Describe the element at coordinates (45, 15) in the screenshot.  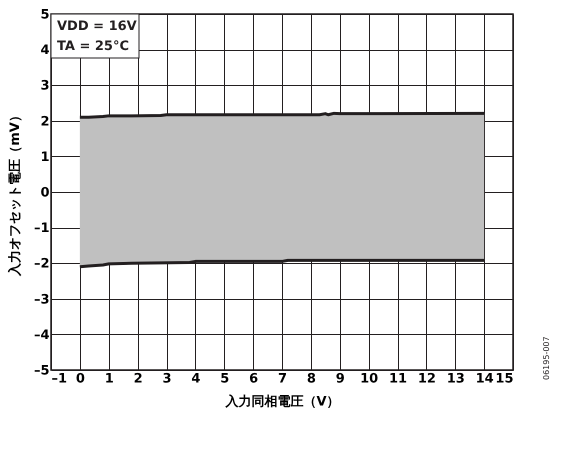
I see `y-tick-label: 5` at that location.